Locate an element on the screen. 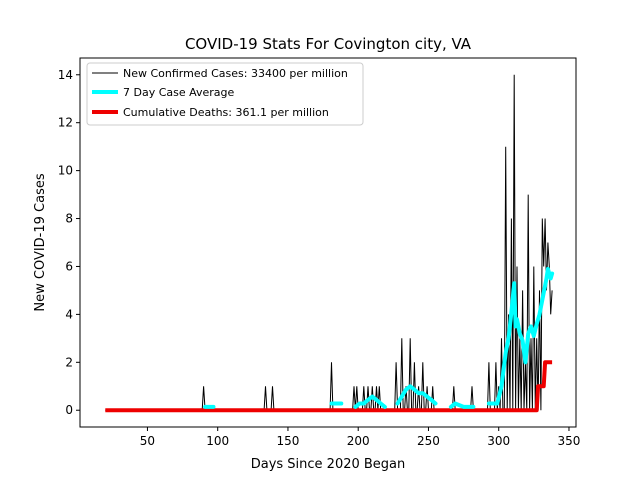 This screenshot has width=640, height=480. legend-label-cumulative-deaths: Cumulative Deaths: 361.1 per million is located at coordinates (226, 112).